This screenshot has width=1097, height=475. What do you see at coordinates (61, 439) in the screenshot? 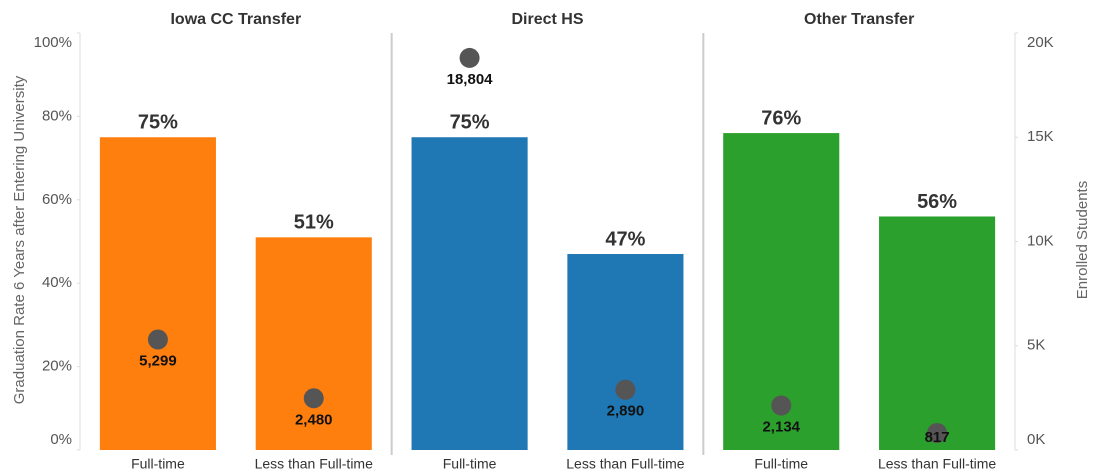
I see `y-tick-label: 0%` at bounding box center [61, 439].